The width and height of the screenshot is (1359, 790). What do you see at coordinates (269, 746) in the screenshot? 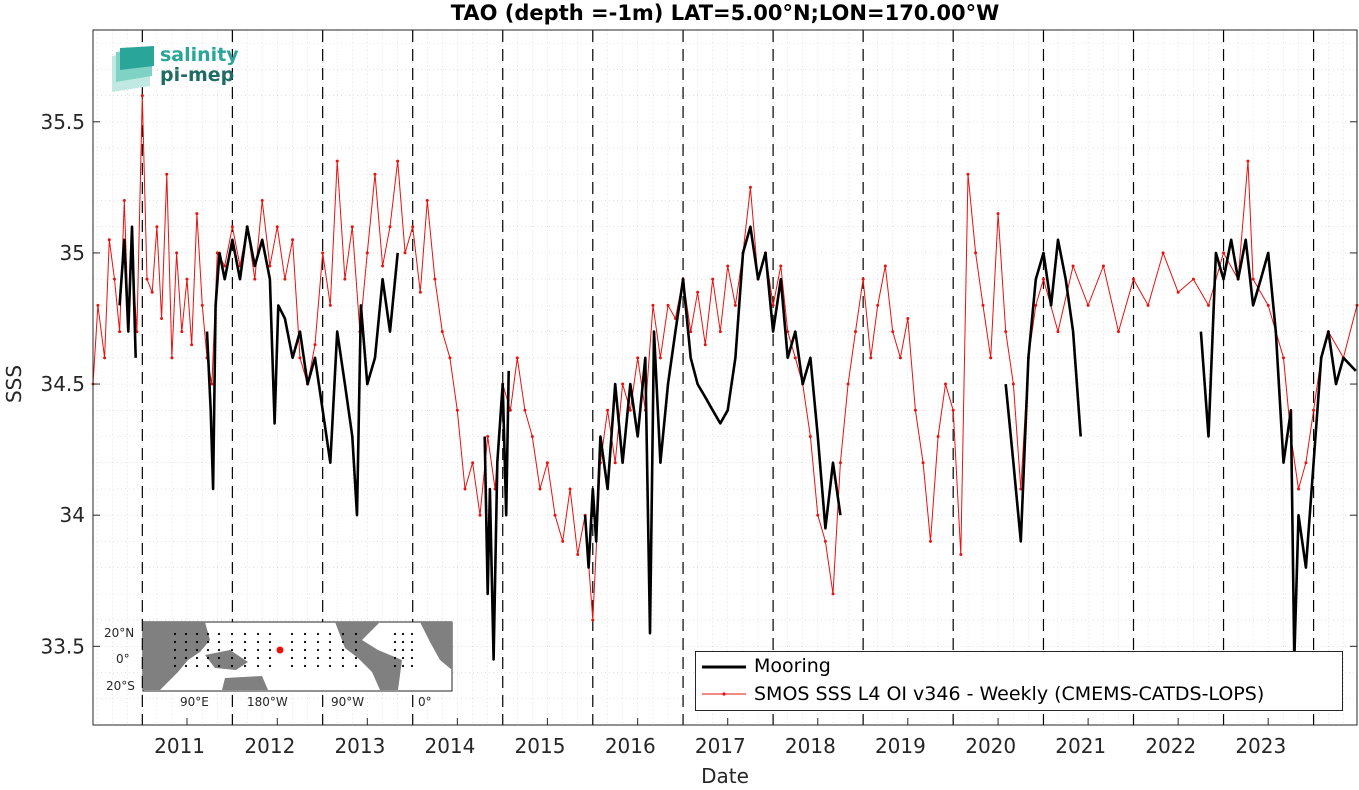
I see `x-tick-label: 2012` at bounding box center [269, 746].